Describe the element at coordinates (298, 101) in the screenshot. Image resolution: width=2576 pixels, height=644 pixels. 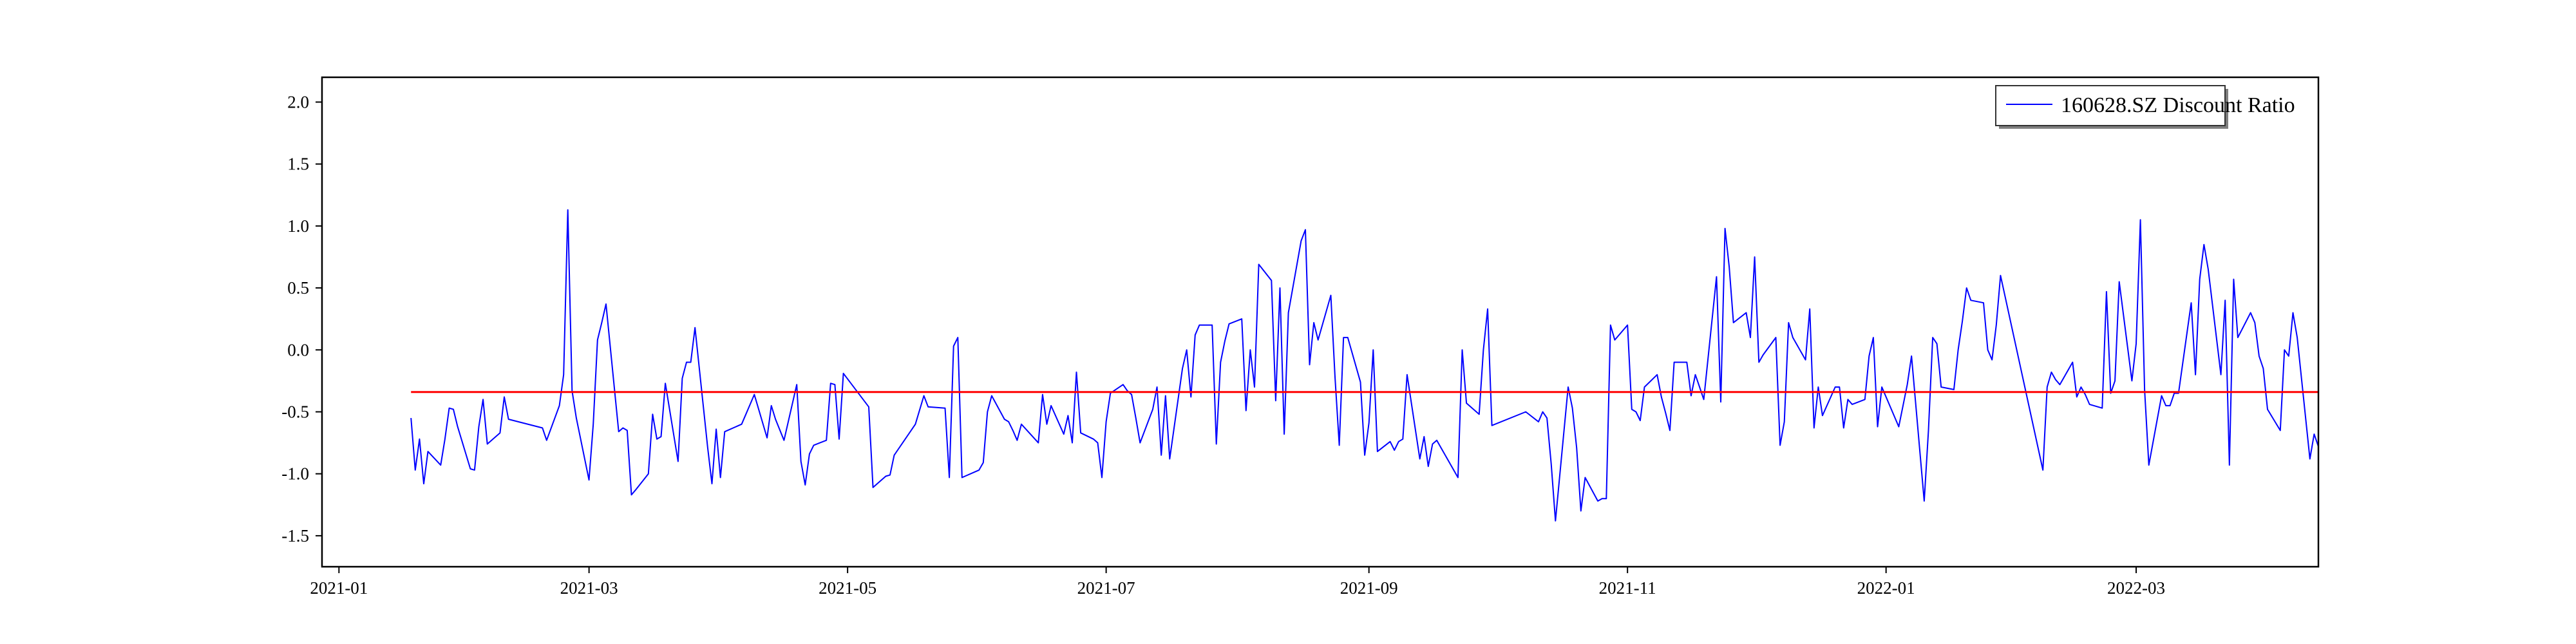
I see `y-tick-label: 2.0` at that location.